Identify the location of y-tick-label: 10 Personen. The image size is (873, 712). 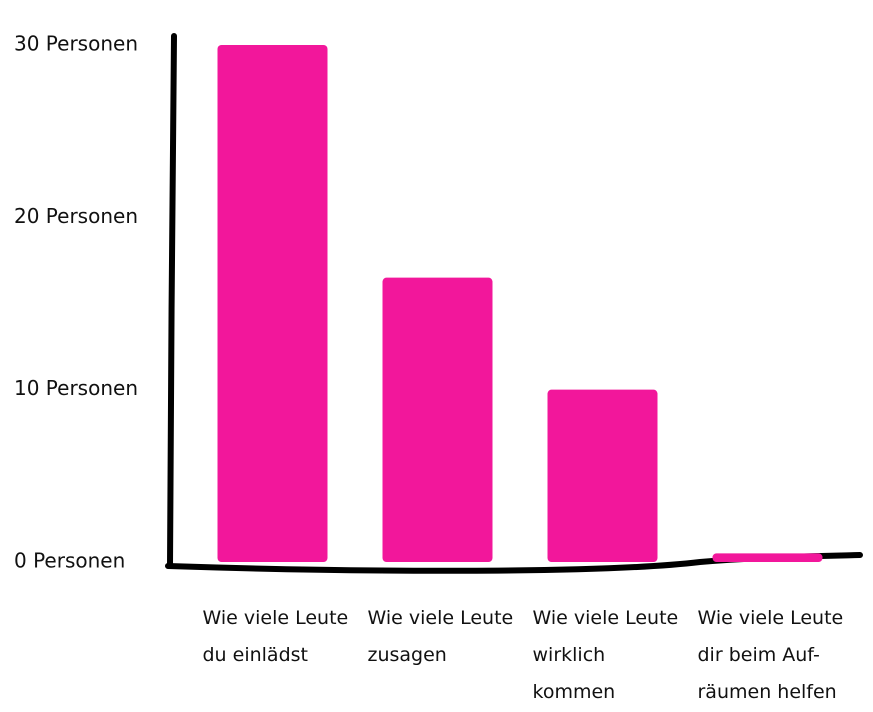
(76, 388).